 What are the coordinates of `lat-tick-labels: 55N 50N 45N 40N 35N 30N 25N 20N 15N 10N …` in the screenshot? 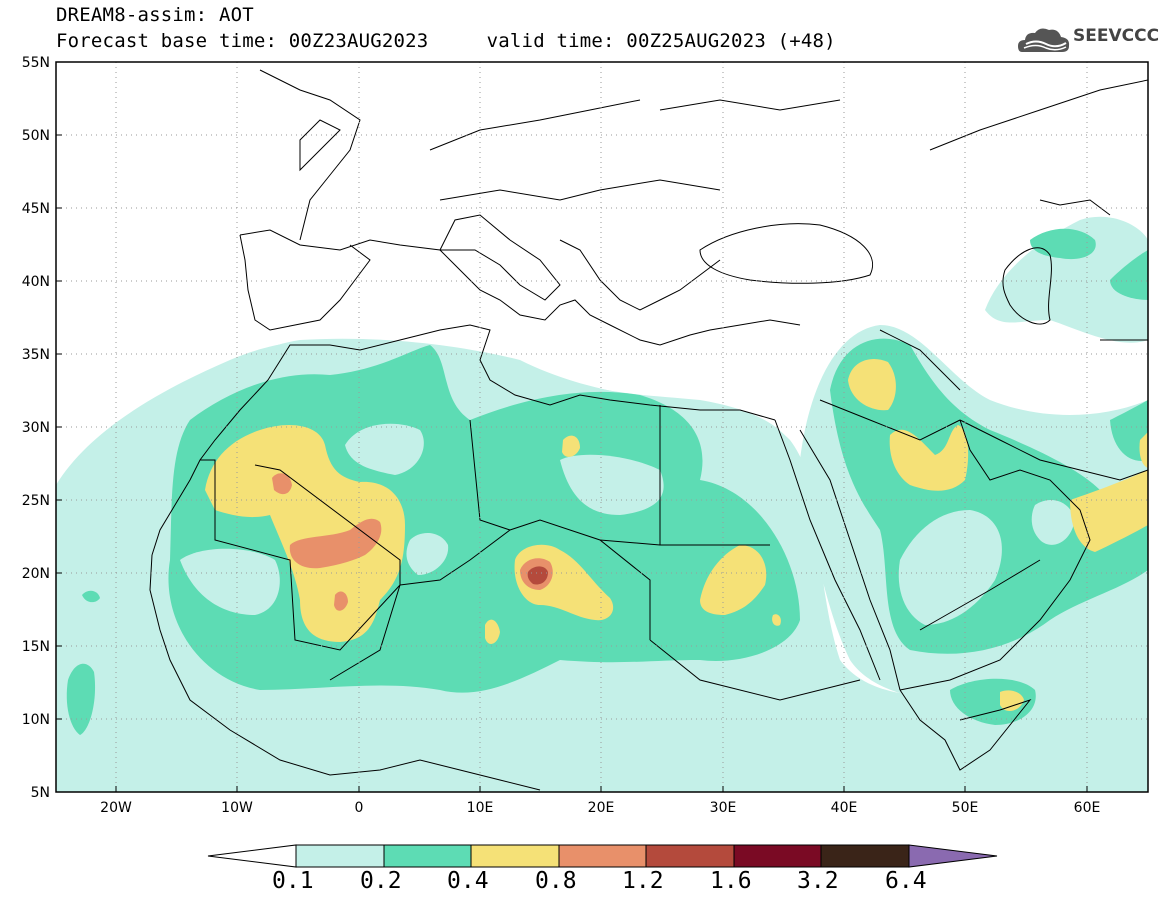 It's located at (36, 428).